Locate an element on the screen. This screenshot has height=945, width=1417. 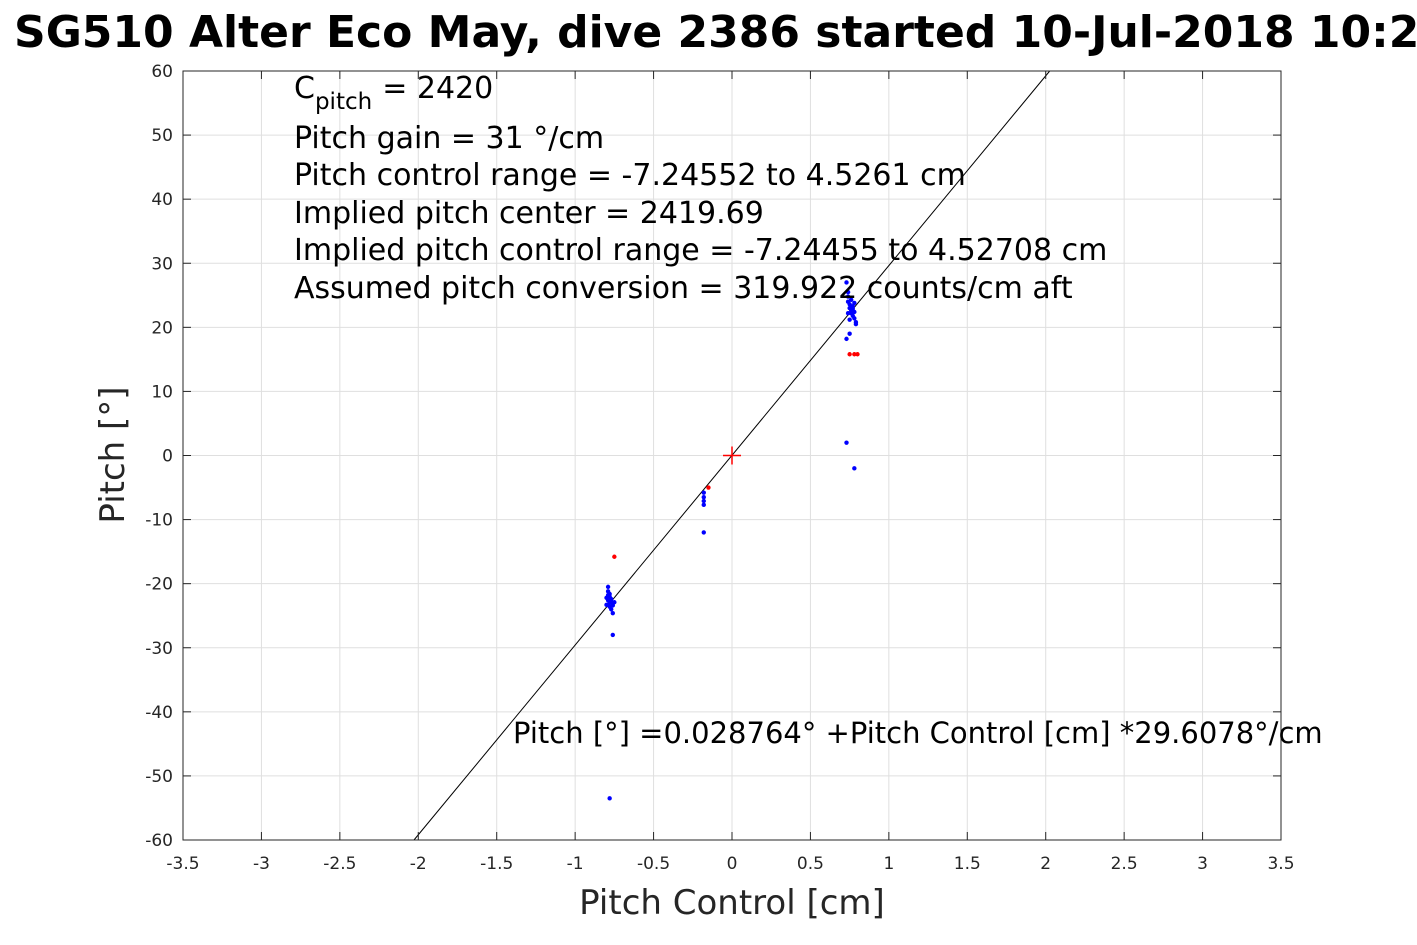
c-pitch-line: Cpitch = 2420 is located at coordinates (393, 93).